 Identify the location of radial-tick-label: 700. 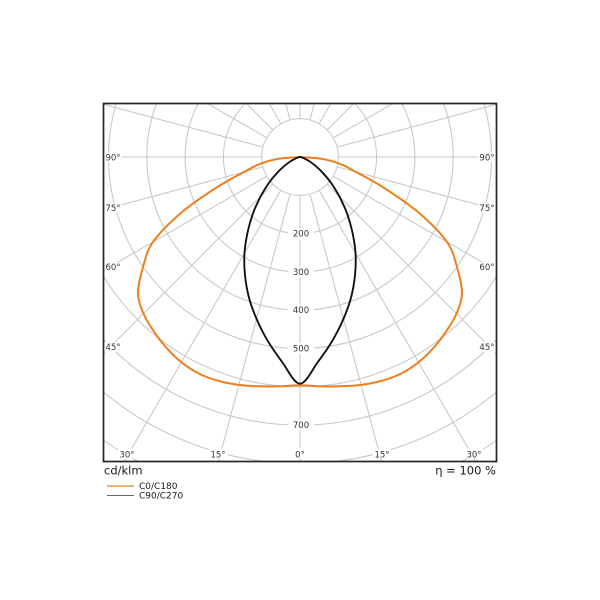
(301, 426).